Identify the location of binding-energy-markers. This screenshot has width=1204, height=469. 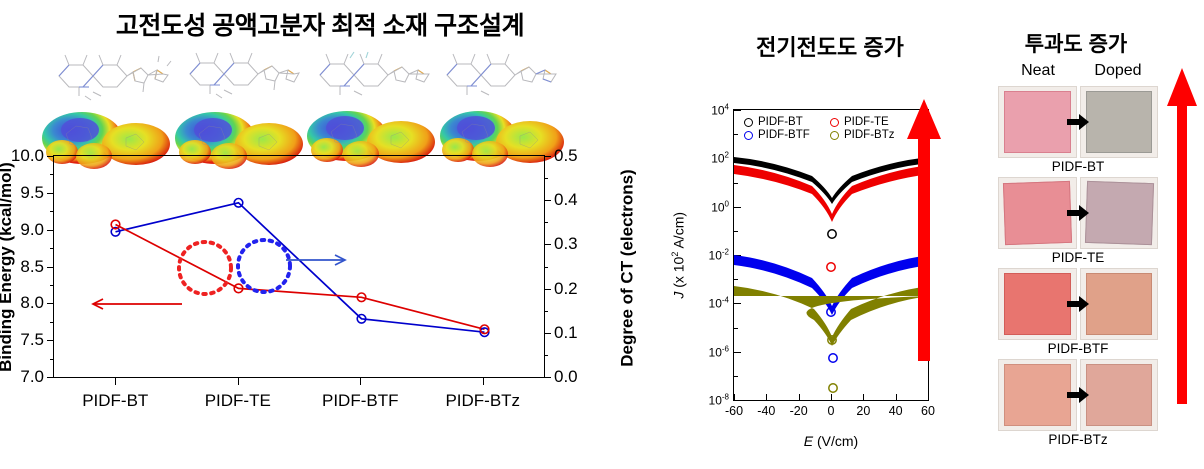
(300, 277).